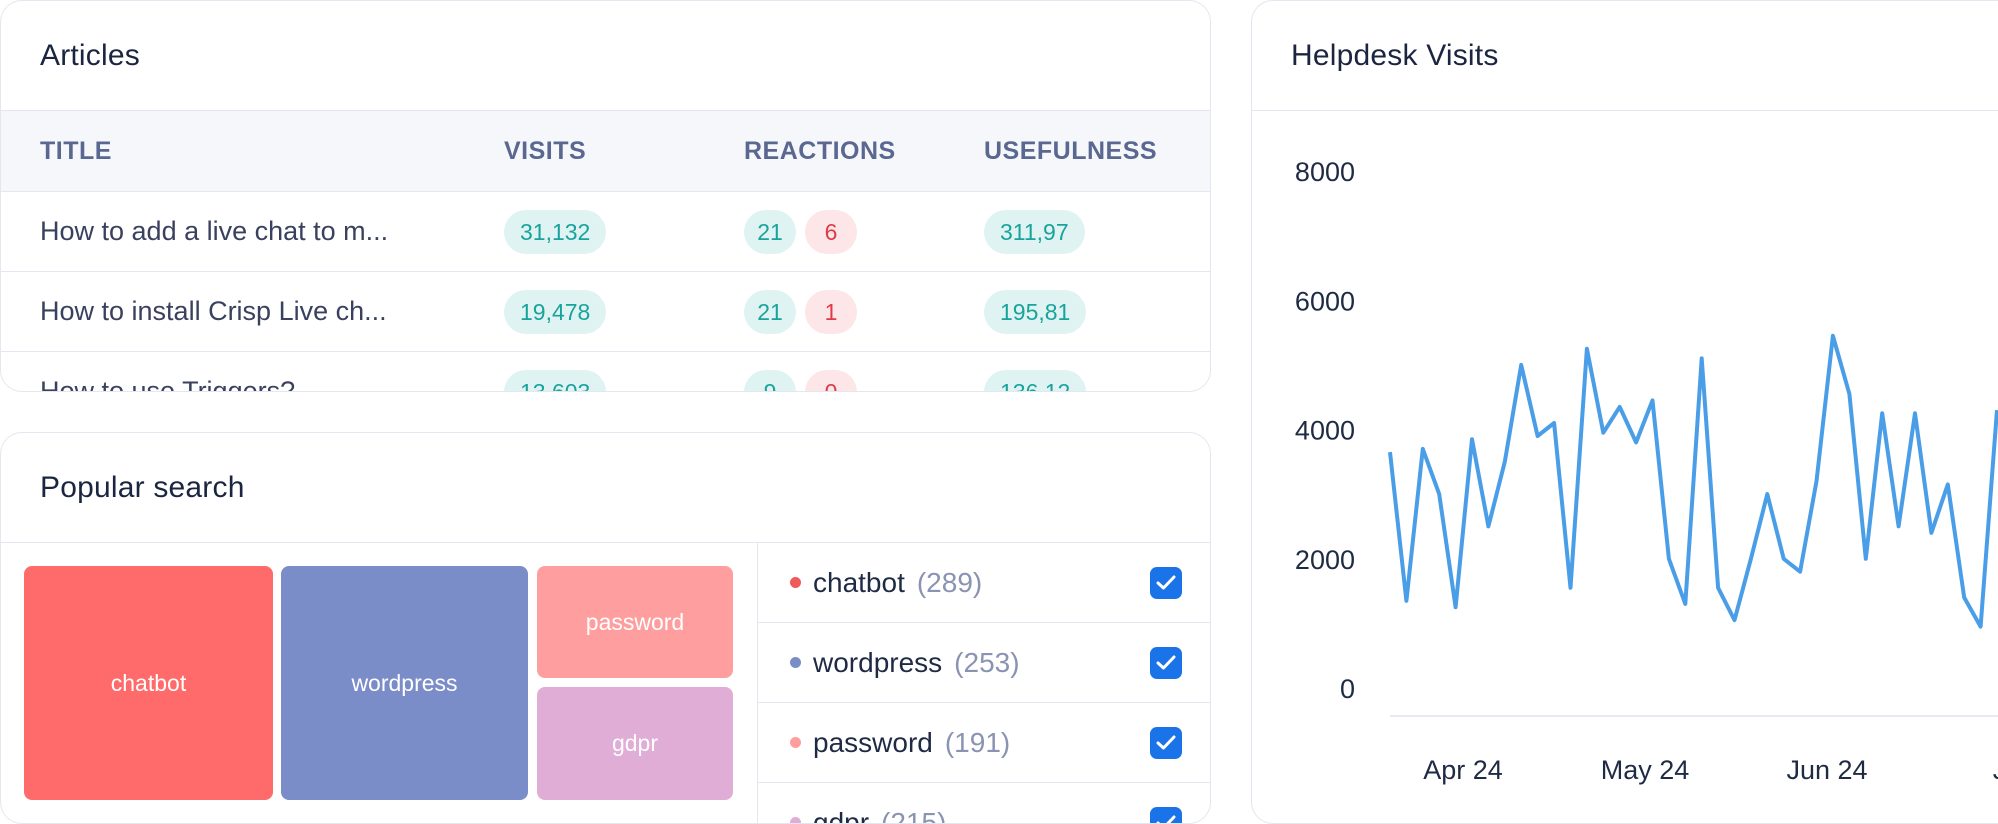 The image size is (1998, 824). Describe the element at coordinates (545, 150) in the screenshot. I see `column-visits: VISITS` at that location.